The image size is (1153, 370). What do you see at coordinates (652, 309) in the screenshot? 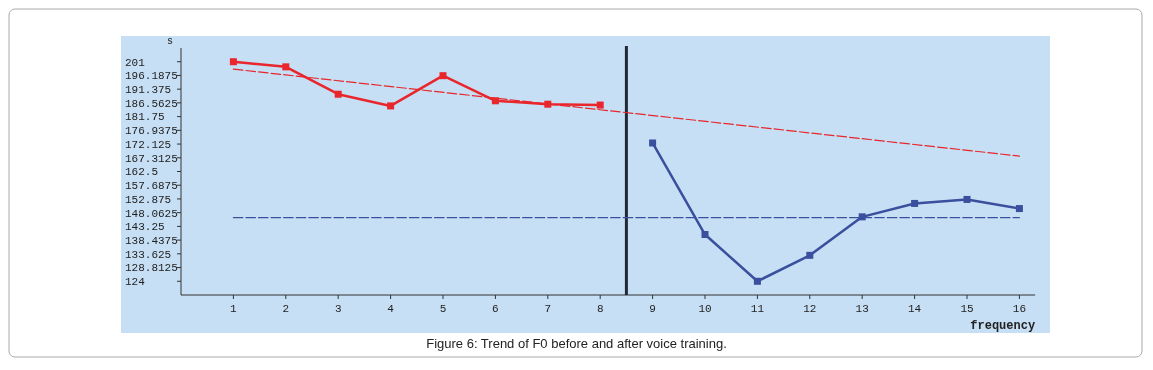
I see `x-tick-label: 9` at bounding box center [652, 309].